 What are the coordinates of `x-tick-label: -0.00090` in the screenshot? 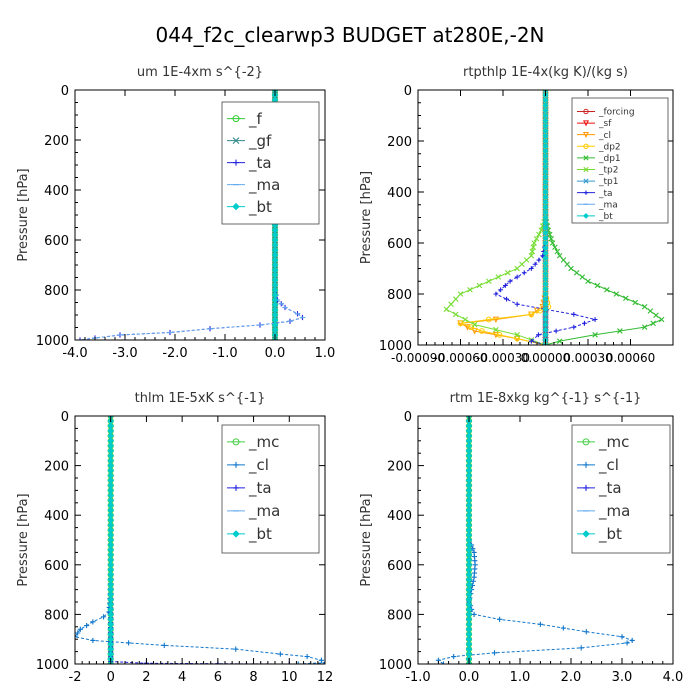 It's located at (418, 358).